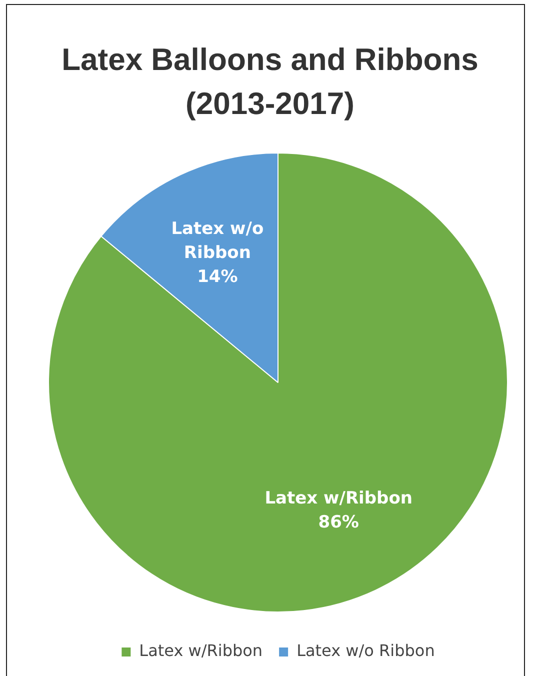 The image size is (533, 676). What do you see at coordinates (217, 277) in the screenshot?
I see `data-label: 14%` at bounding box center [217, 277].